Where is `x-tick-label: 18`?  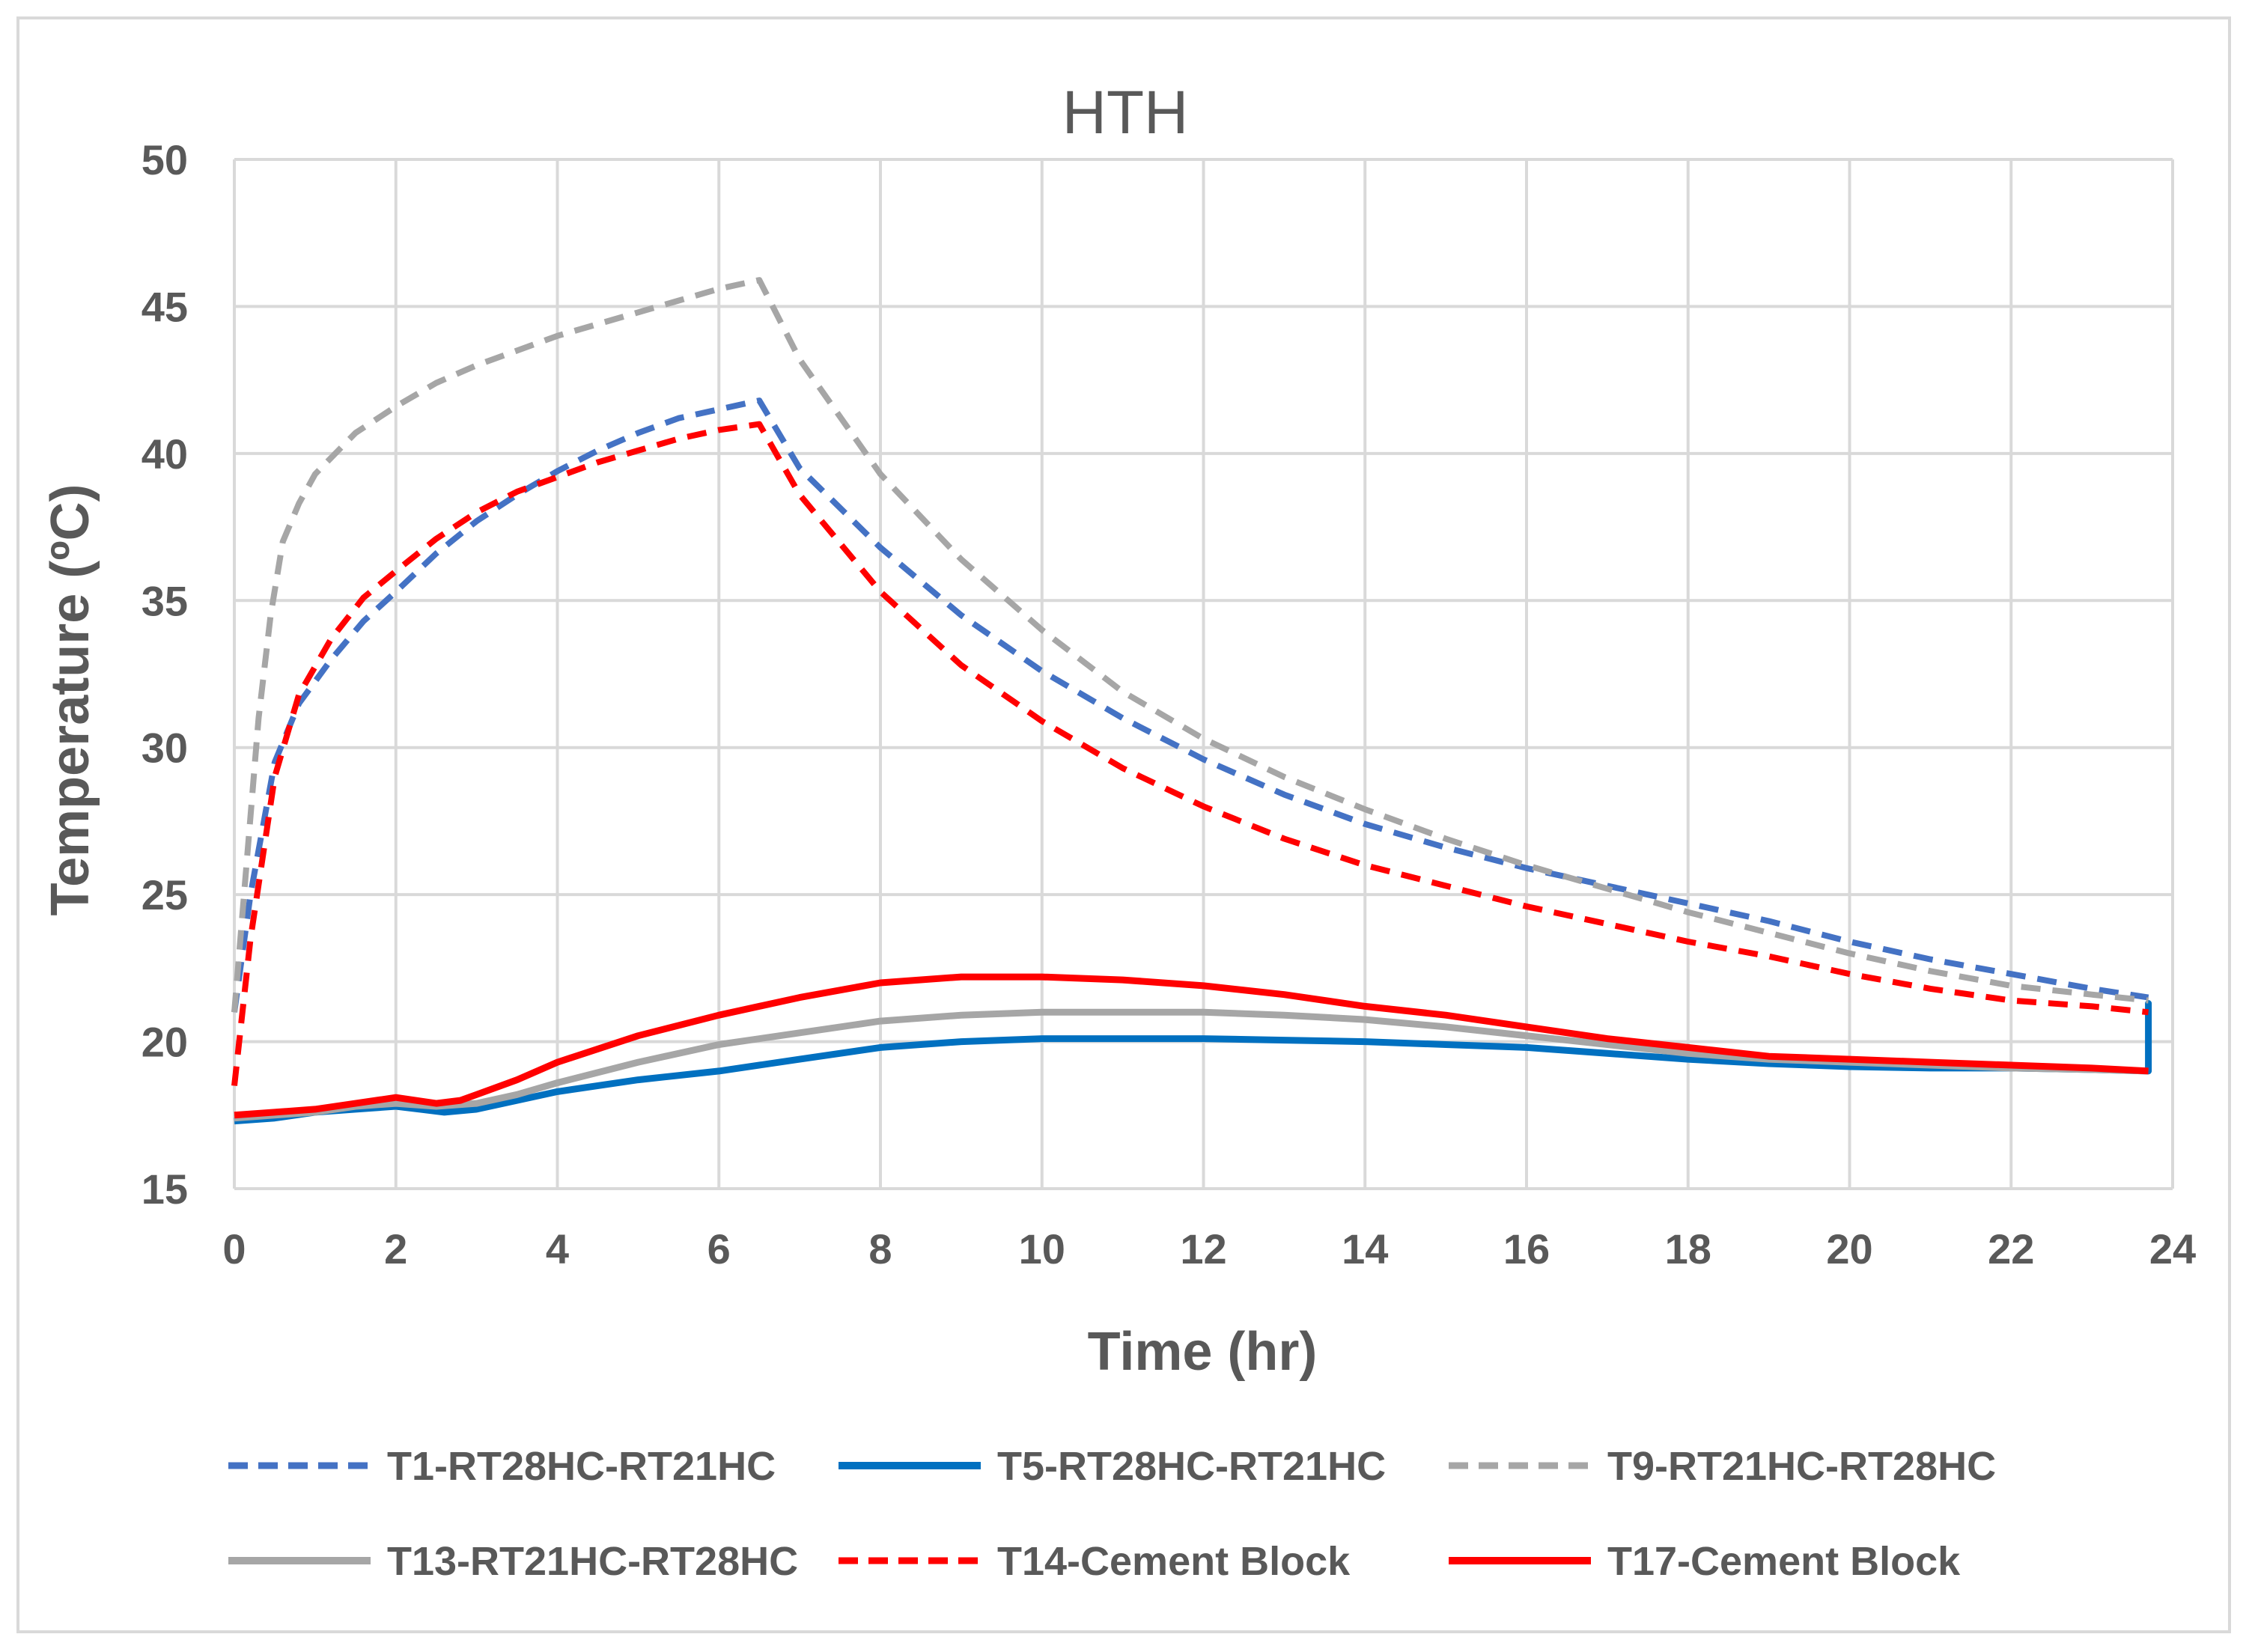
x-tick-label: 18 is located at coordinates (1688, 1248).